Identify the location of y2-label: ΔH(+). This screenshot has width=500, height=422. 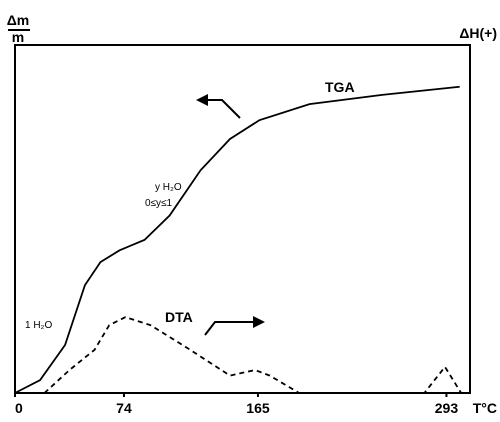
(478, 33).